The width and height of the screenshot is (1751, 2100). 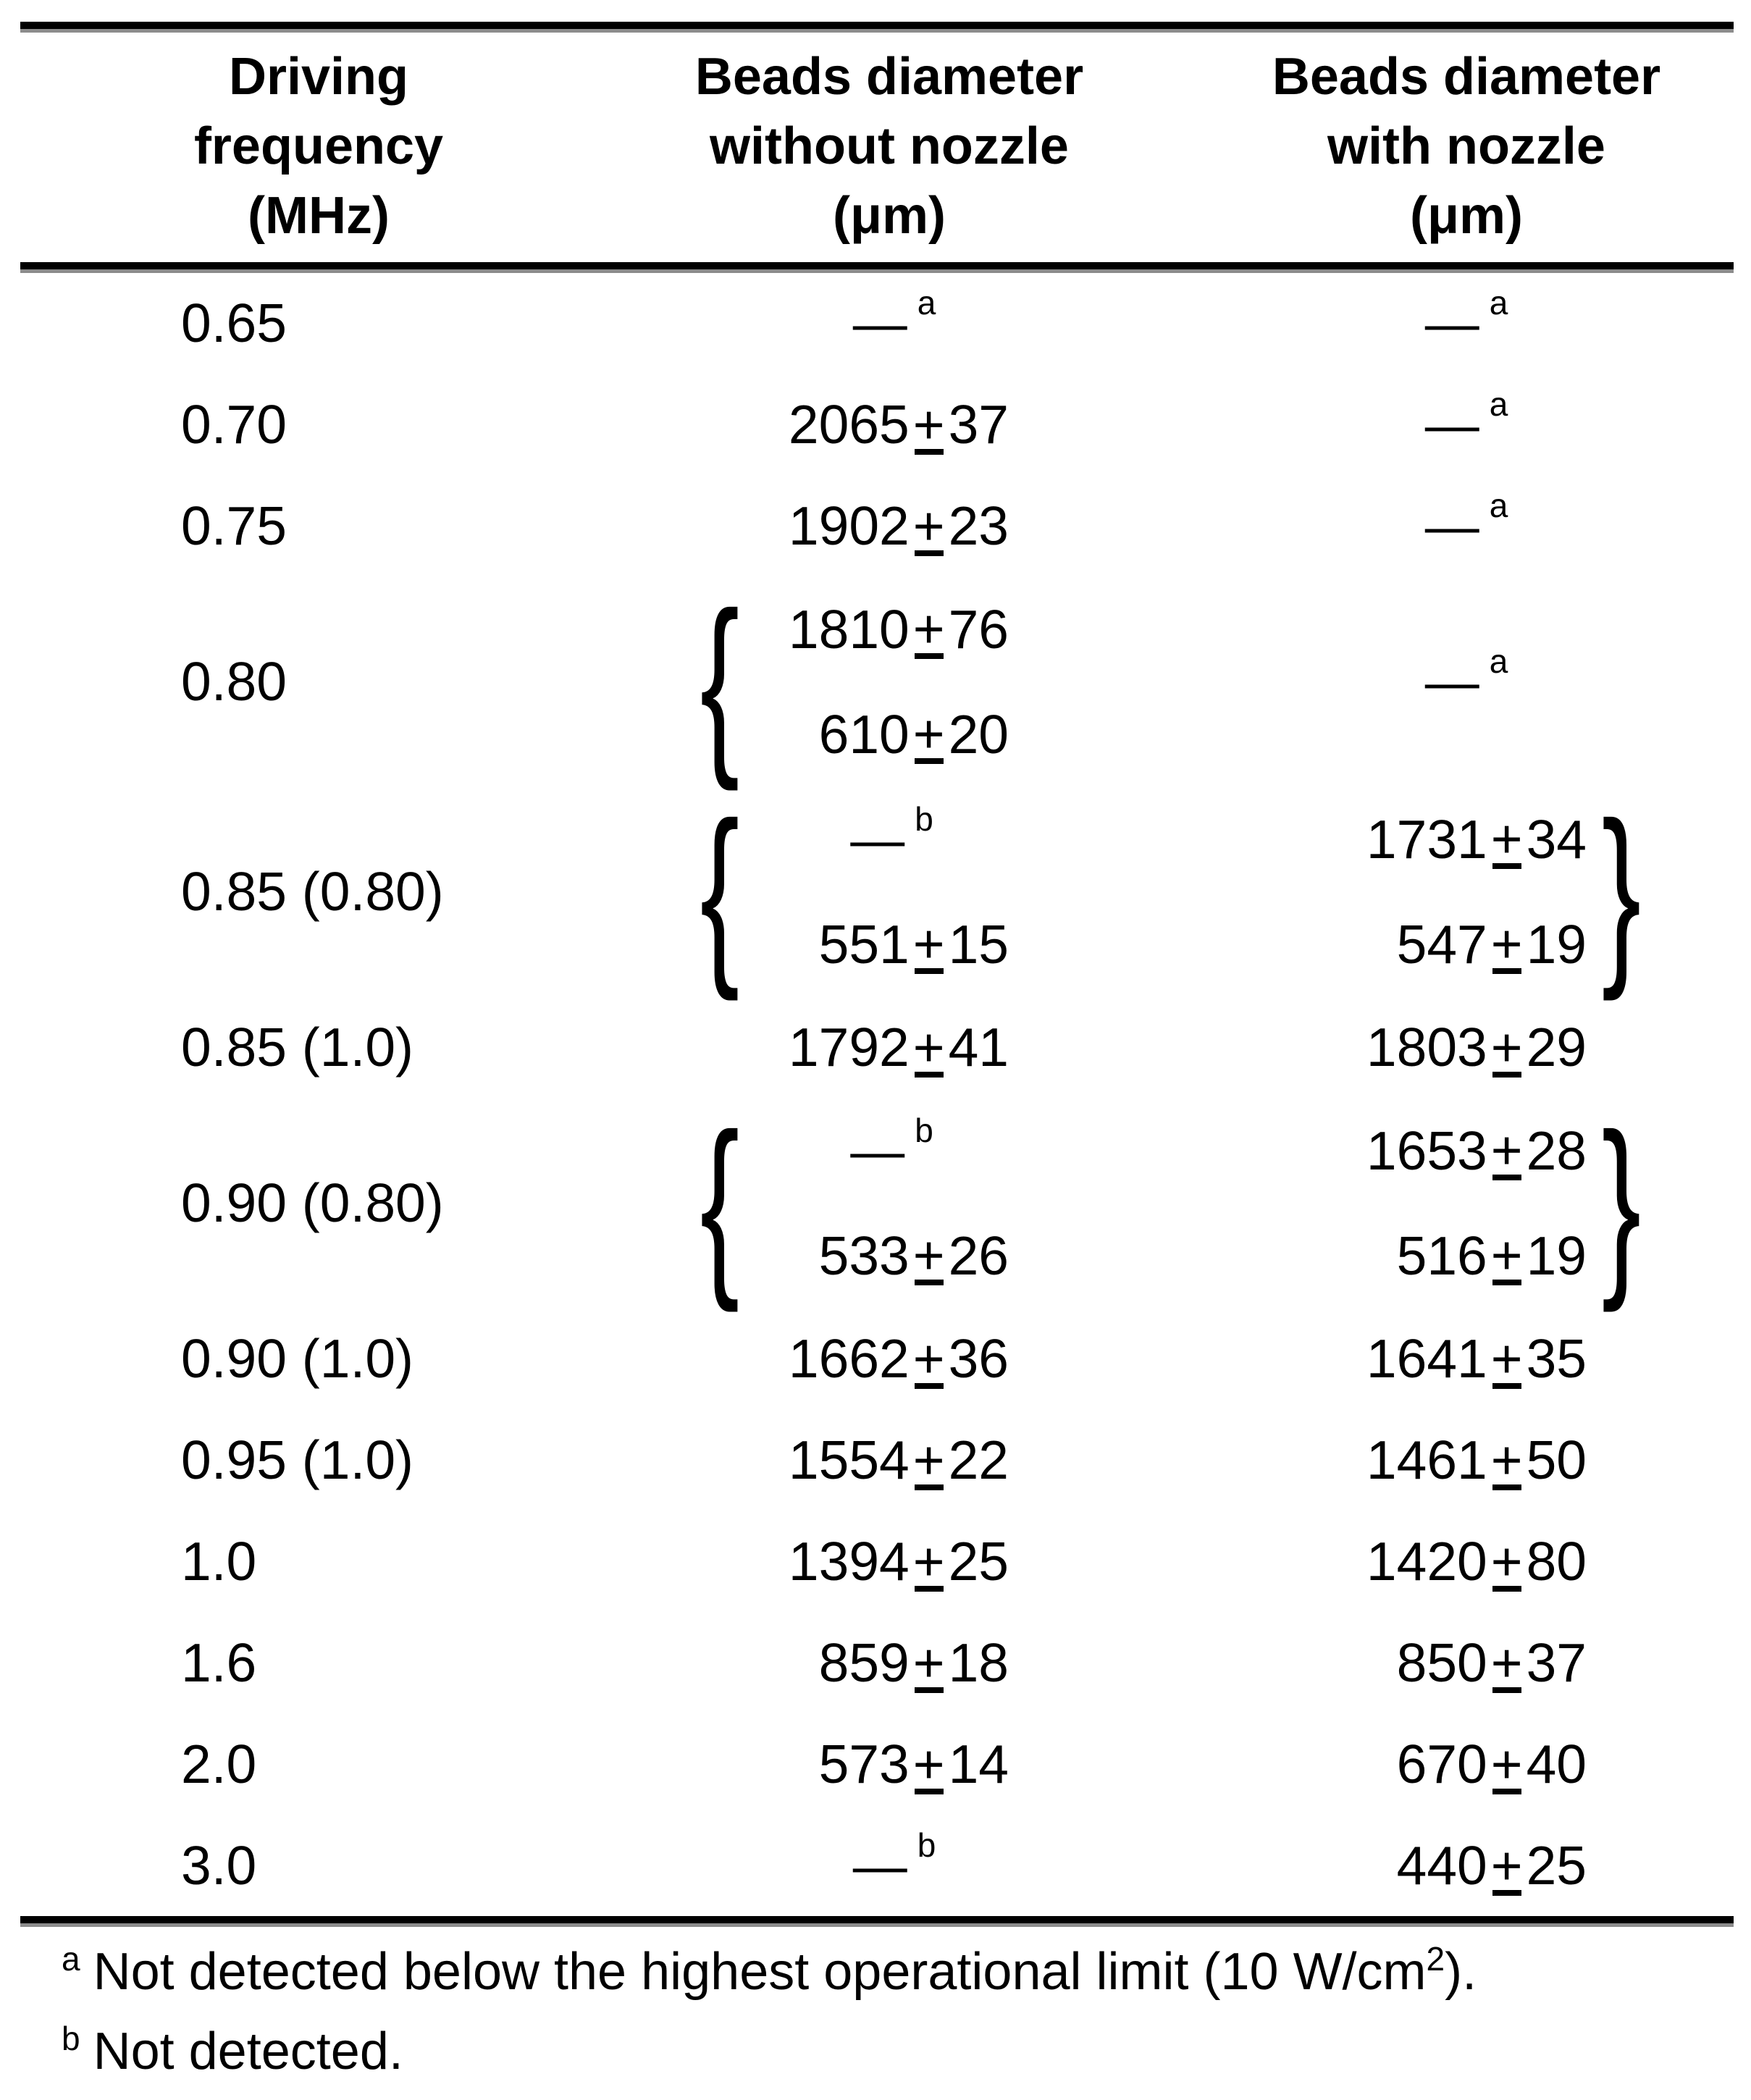 I want to click on error-value: 29, so click(x=1556, y=1047).